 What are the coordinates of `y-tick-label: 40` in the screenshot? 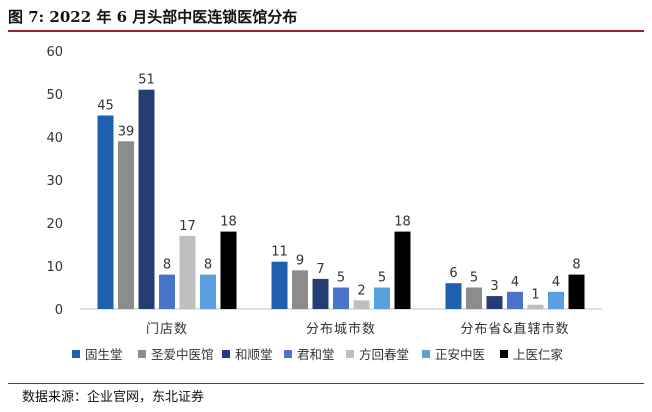 It's located at (54, 138).